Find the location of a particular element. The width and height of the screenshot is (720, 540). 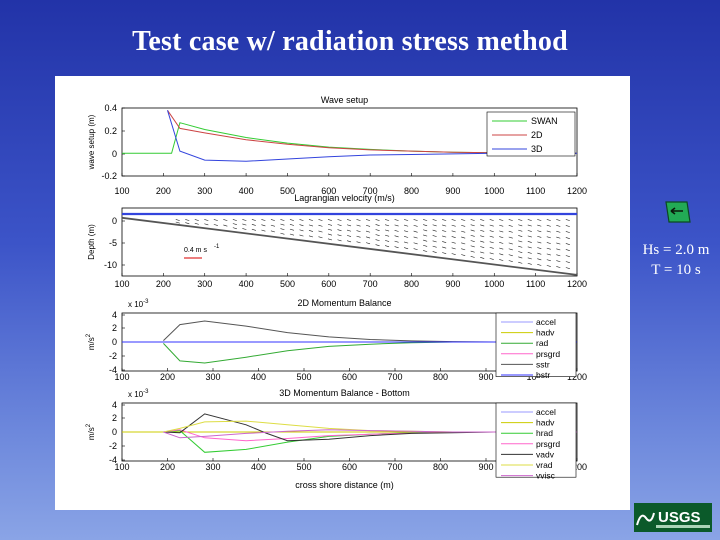

usgs-logo: USGS is located at coordinates (673, 517).